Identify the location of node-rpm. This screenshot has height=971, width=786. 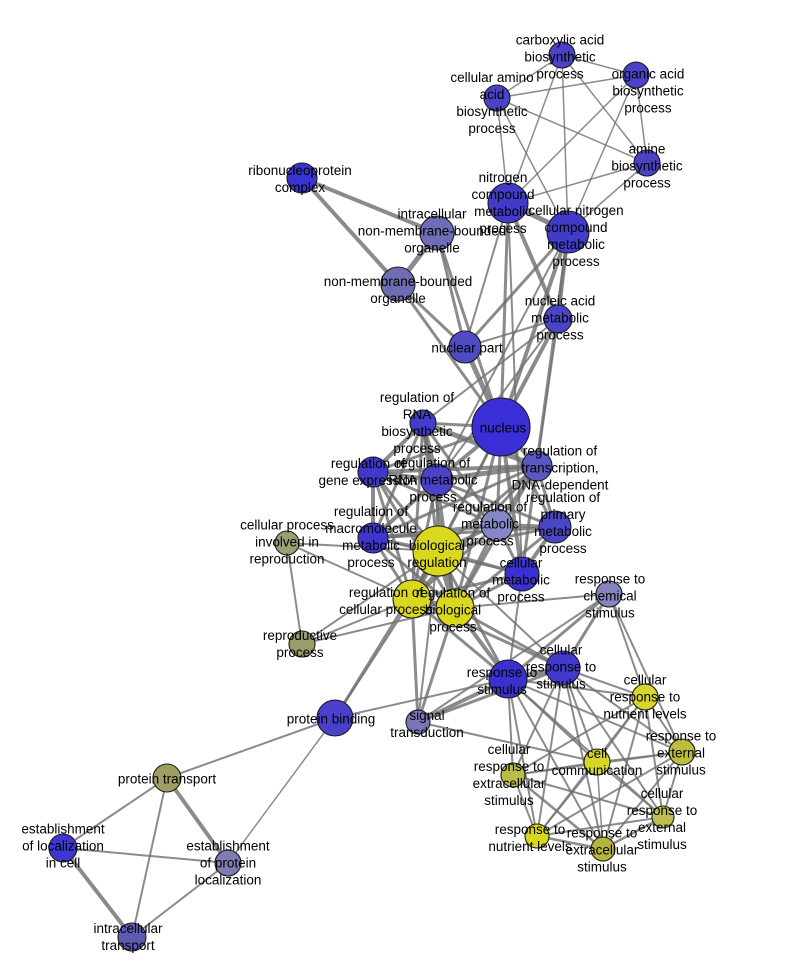
(555, 527).